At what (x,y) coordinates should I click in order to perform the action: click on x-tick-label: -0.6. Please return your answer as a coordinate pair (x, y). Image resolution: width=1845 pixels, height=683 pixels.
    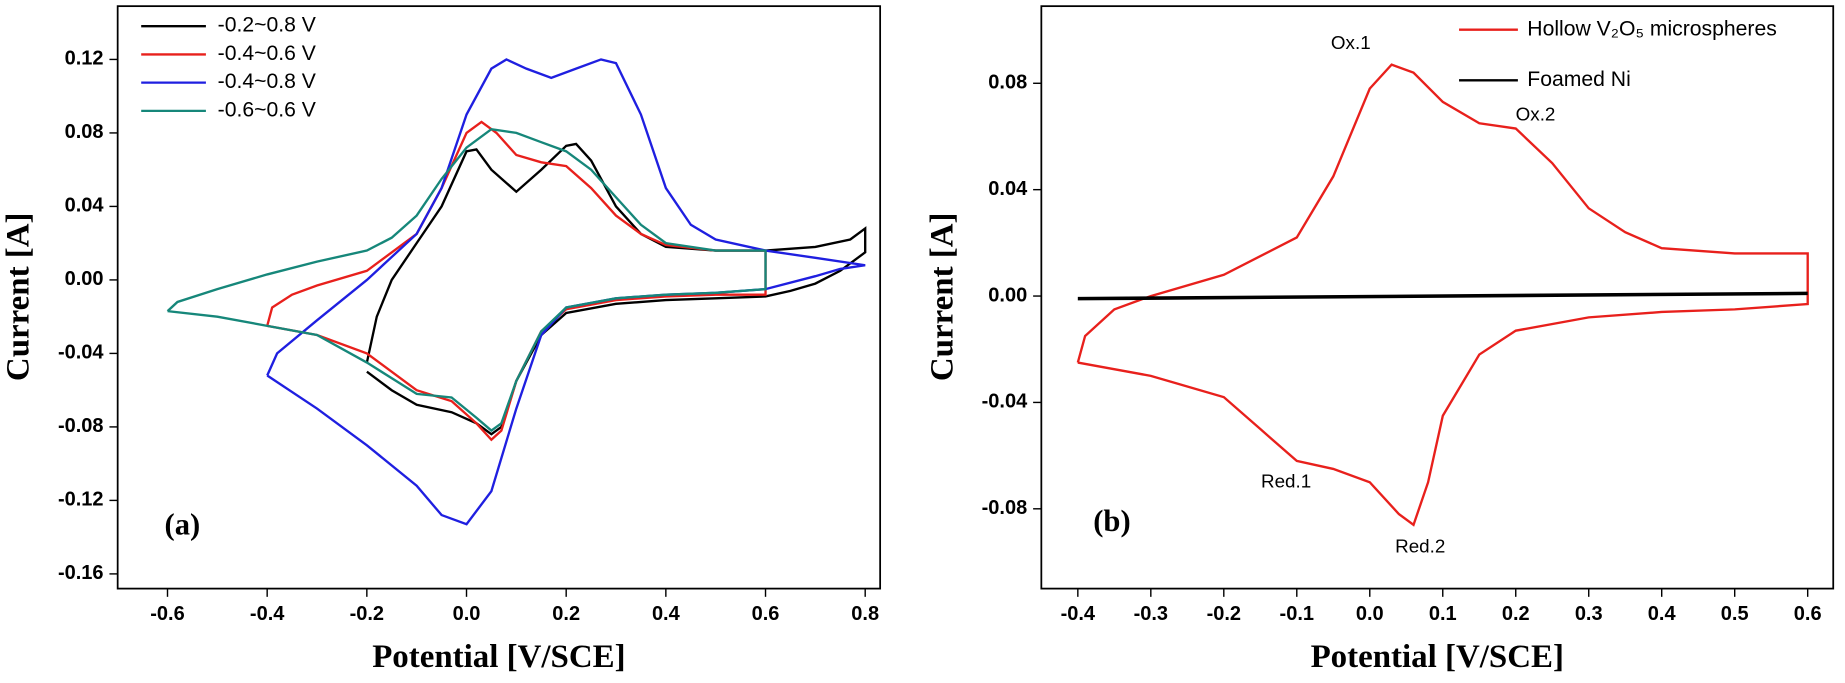
    Looking at the image, I should click on (167, 614).